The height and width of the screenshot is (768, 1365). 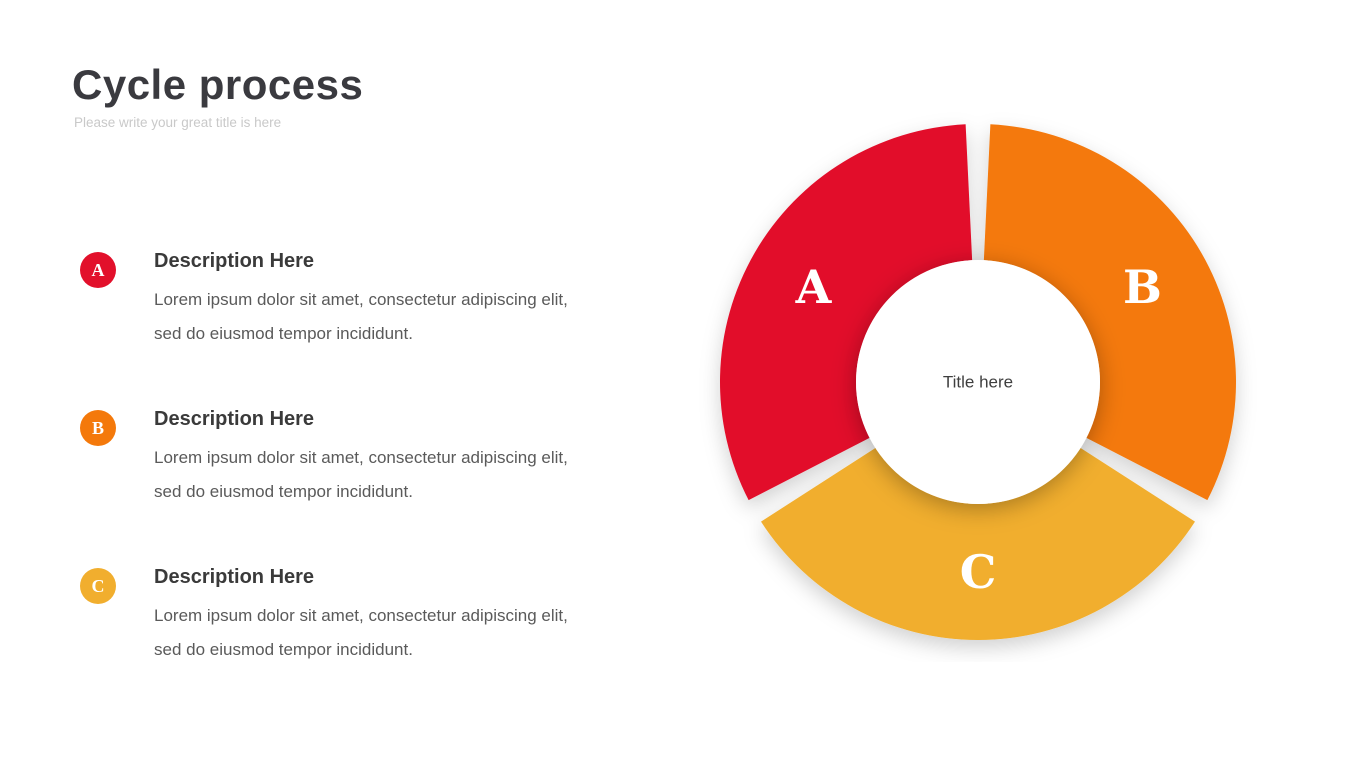 I want to click on donut-slice-a, so click(x=846, y=312).